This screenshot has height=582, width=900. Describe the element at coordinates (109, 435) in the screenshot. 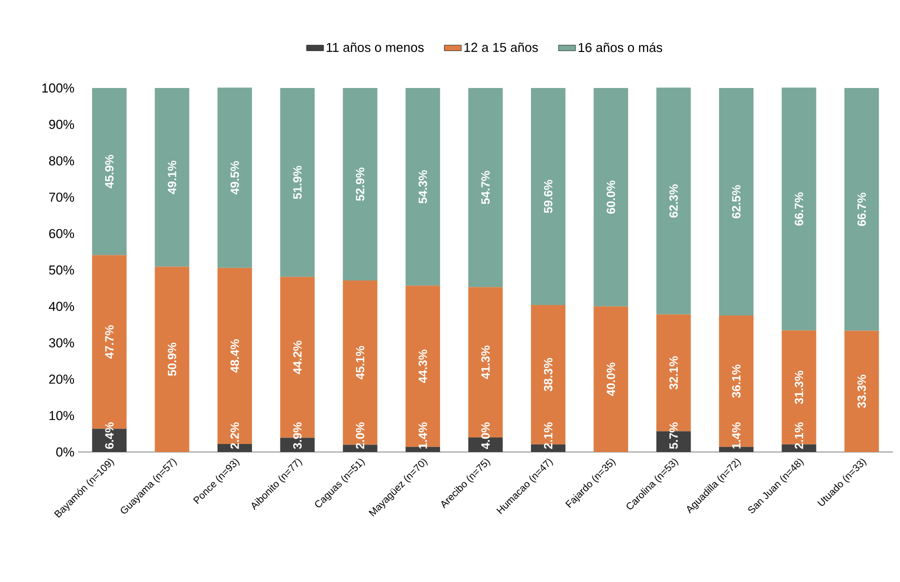

I see `data-label: 6.4%` at that location.